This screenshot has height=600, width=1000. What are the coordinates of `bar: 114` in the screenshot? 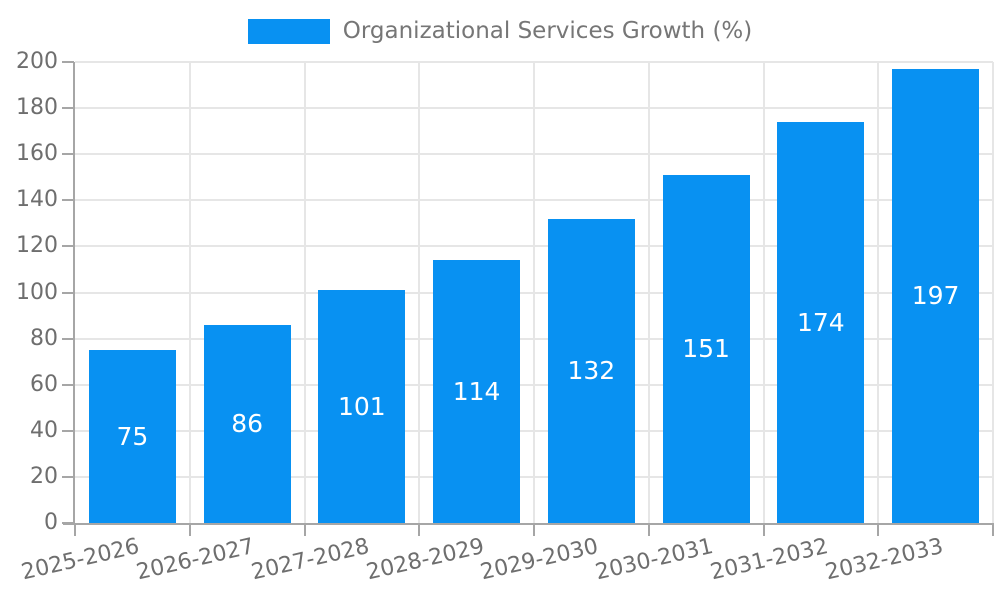 It's located at (477, 391).